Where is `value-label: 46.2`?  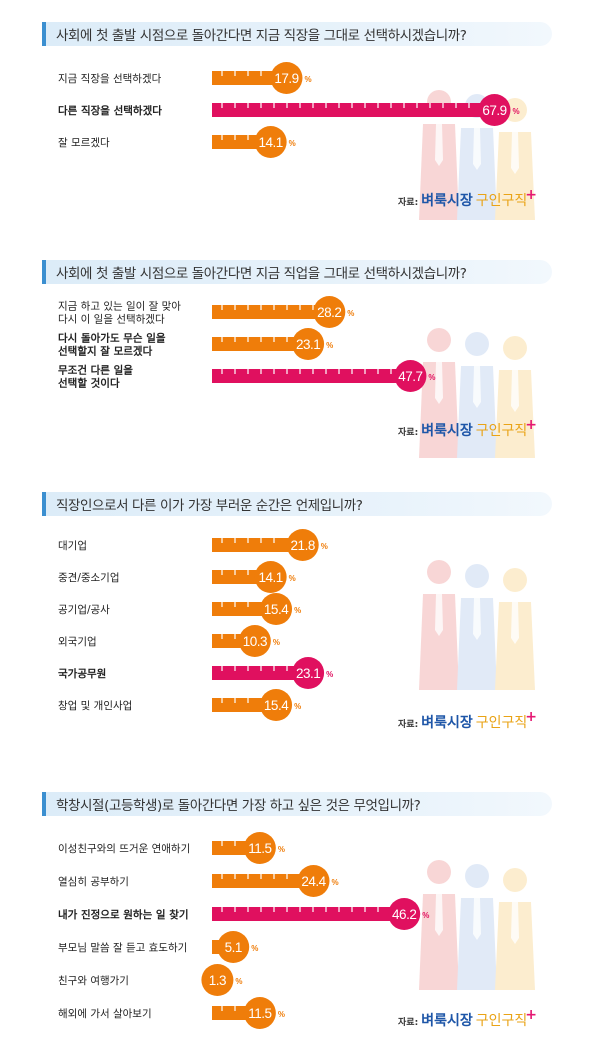 value-label: 46.2 is located at coordinates (404, 914).